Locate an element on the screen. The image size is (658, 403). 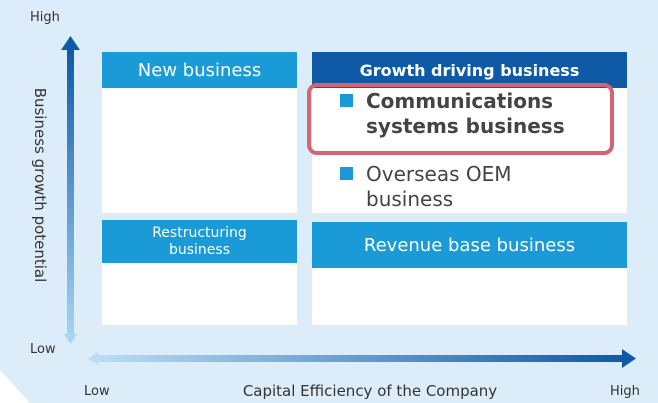
y-arrow-tail is located at coordinates (70, 339).